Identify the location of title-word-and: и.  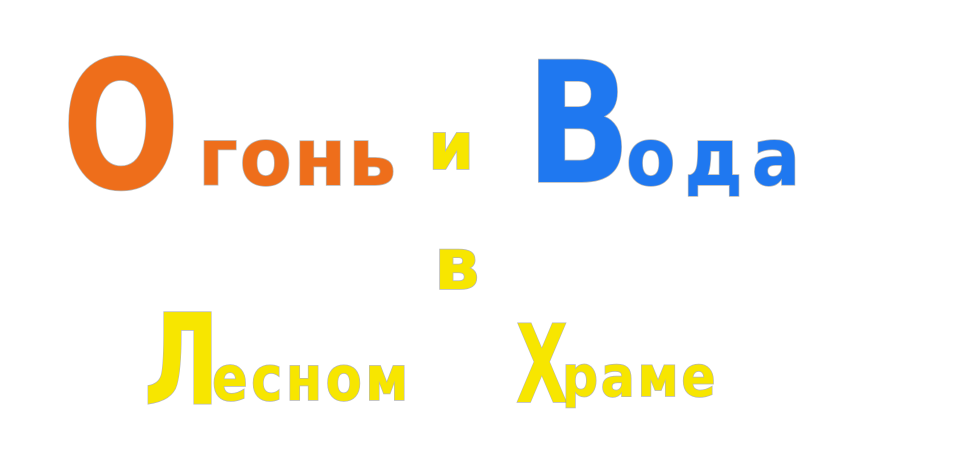
(451, 146).